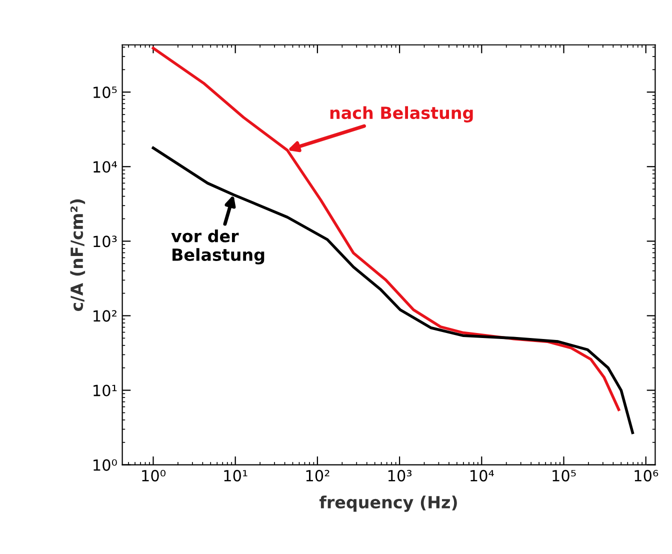  What do you see at coordinates (564, 476) in the screenshot?
I see `x-tick-label: 10⁵` at bounding box center [564, 476].